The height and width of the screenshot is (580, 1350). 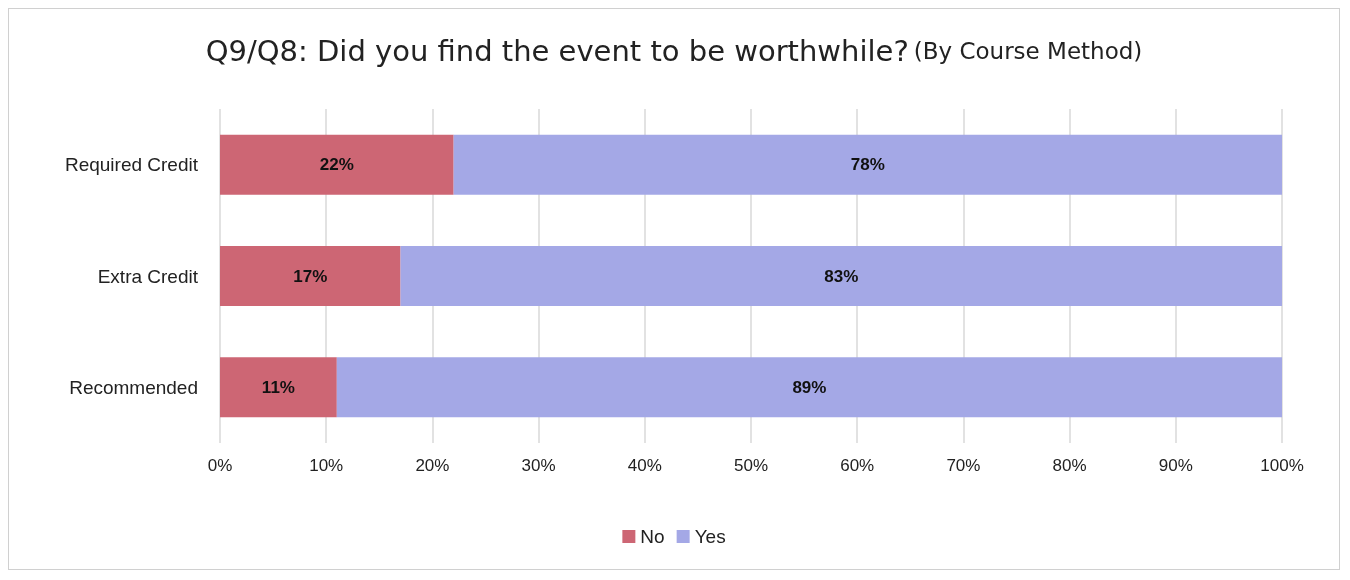 What do you see at coordinates (652, 536) in the screenshot?
I see `legend-label: No` at bounding box center [652, 536].